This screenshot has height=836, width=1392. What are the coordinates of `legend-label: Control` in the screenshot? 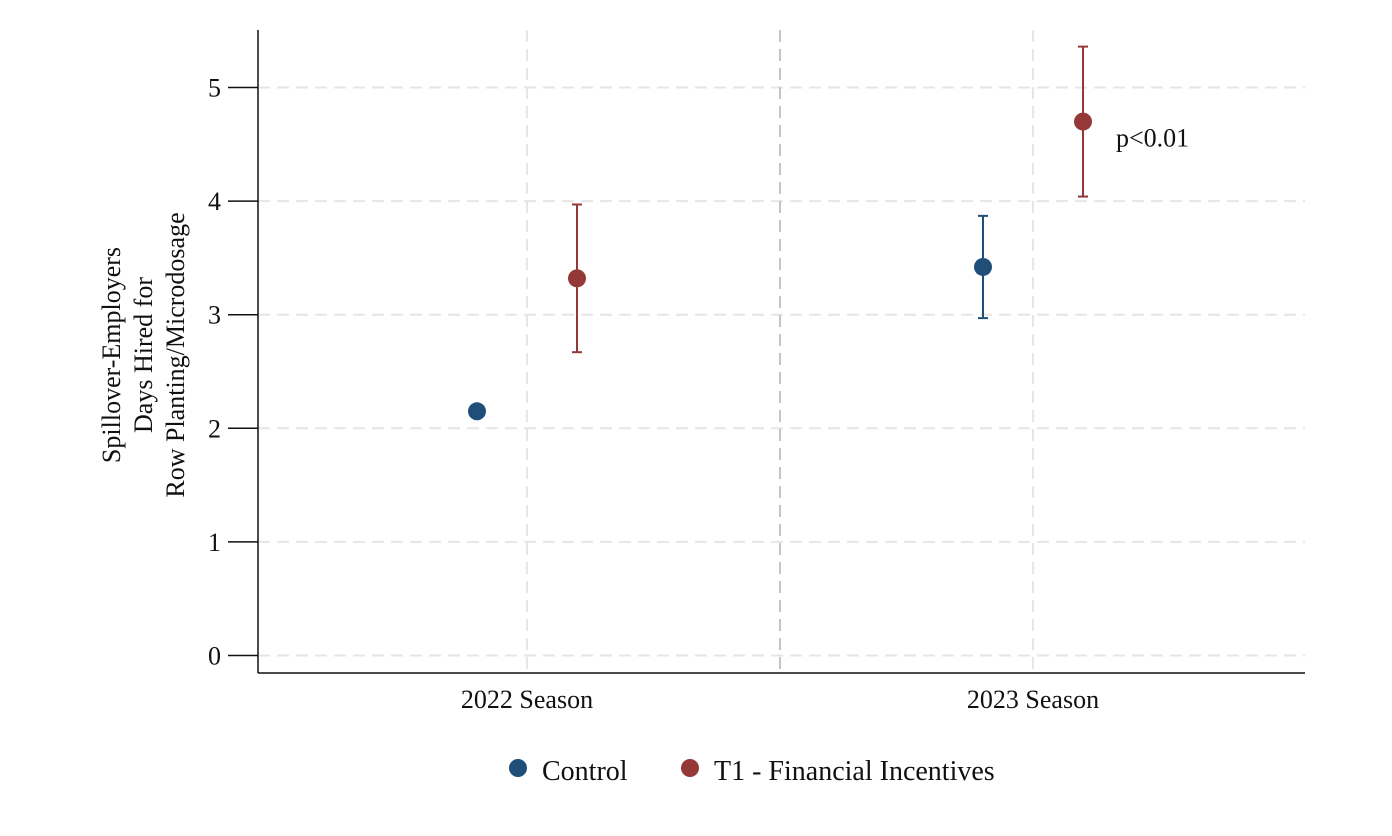 It's located at (585, 771).